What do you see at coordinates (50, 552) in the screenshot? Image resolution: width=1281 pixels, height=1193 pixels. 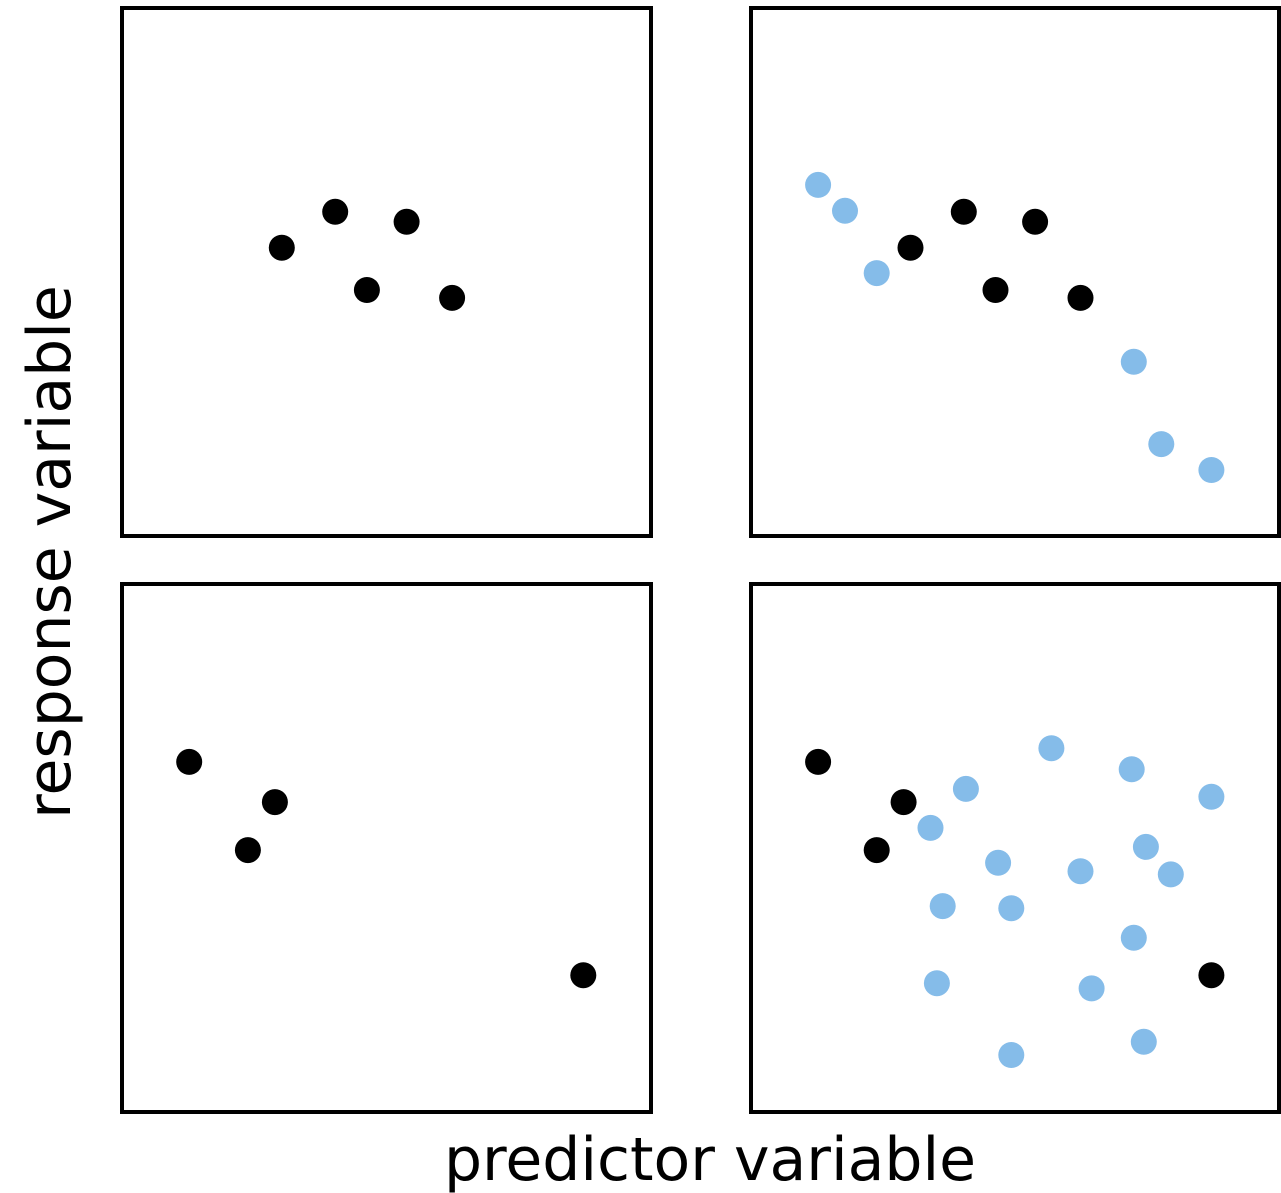 I see `y-axis-label: response variable` at bounding box center [50, 552].